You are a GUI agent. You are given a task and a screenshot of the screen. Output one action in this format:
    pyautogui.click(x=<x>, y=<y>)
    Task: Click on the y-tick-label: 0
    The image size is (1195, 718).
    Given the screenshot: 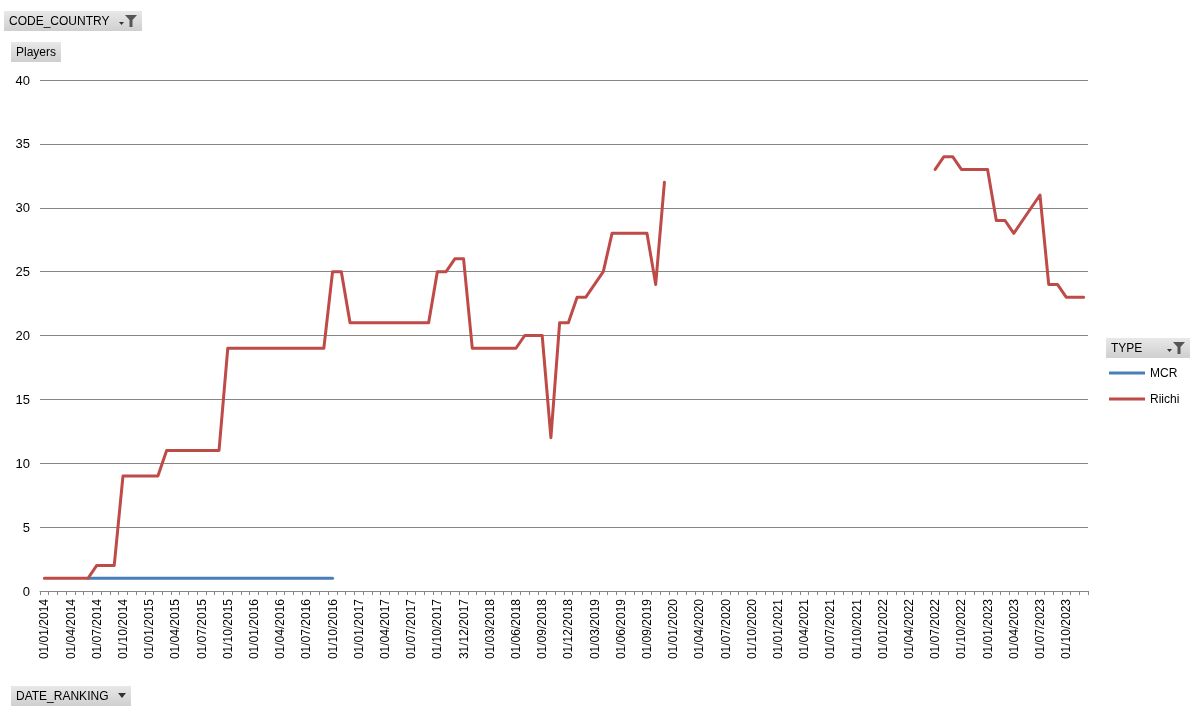 What is the action you would take?
    pyautogui.click(x=26, y=591)
    